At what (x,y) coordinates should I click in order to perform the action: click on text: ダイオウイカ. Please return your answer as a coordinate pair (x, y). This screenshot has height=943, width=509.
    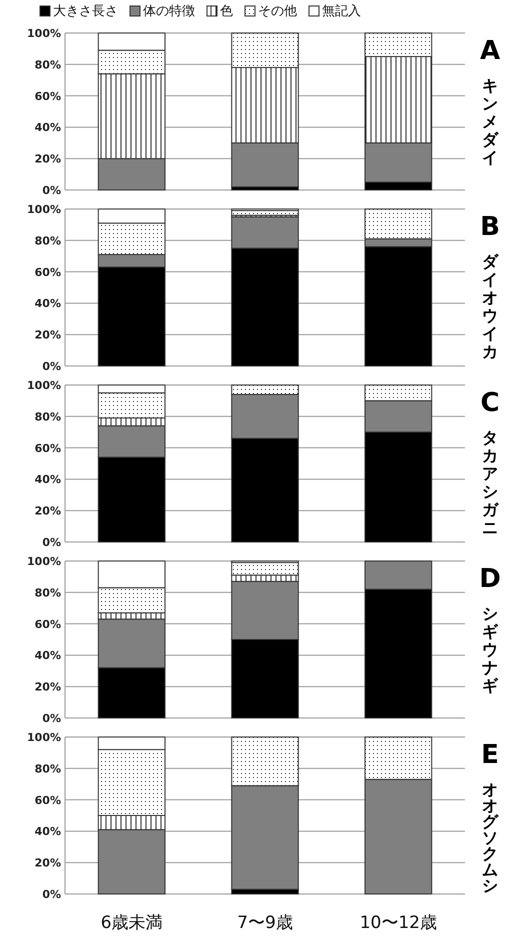
    Looking at the image, I should click on (490, 306).